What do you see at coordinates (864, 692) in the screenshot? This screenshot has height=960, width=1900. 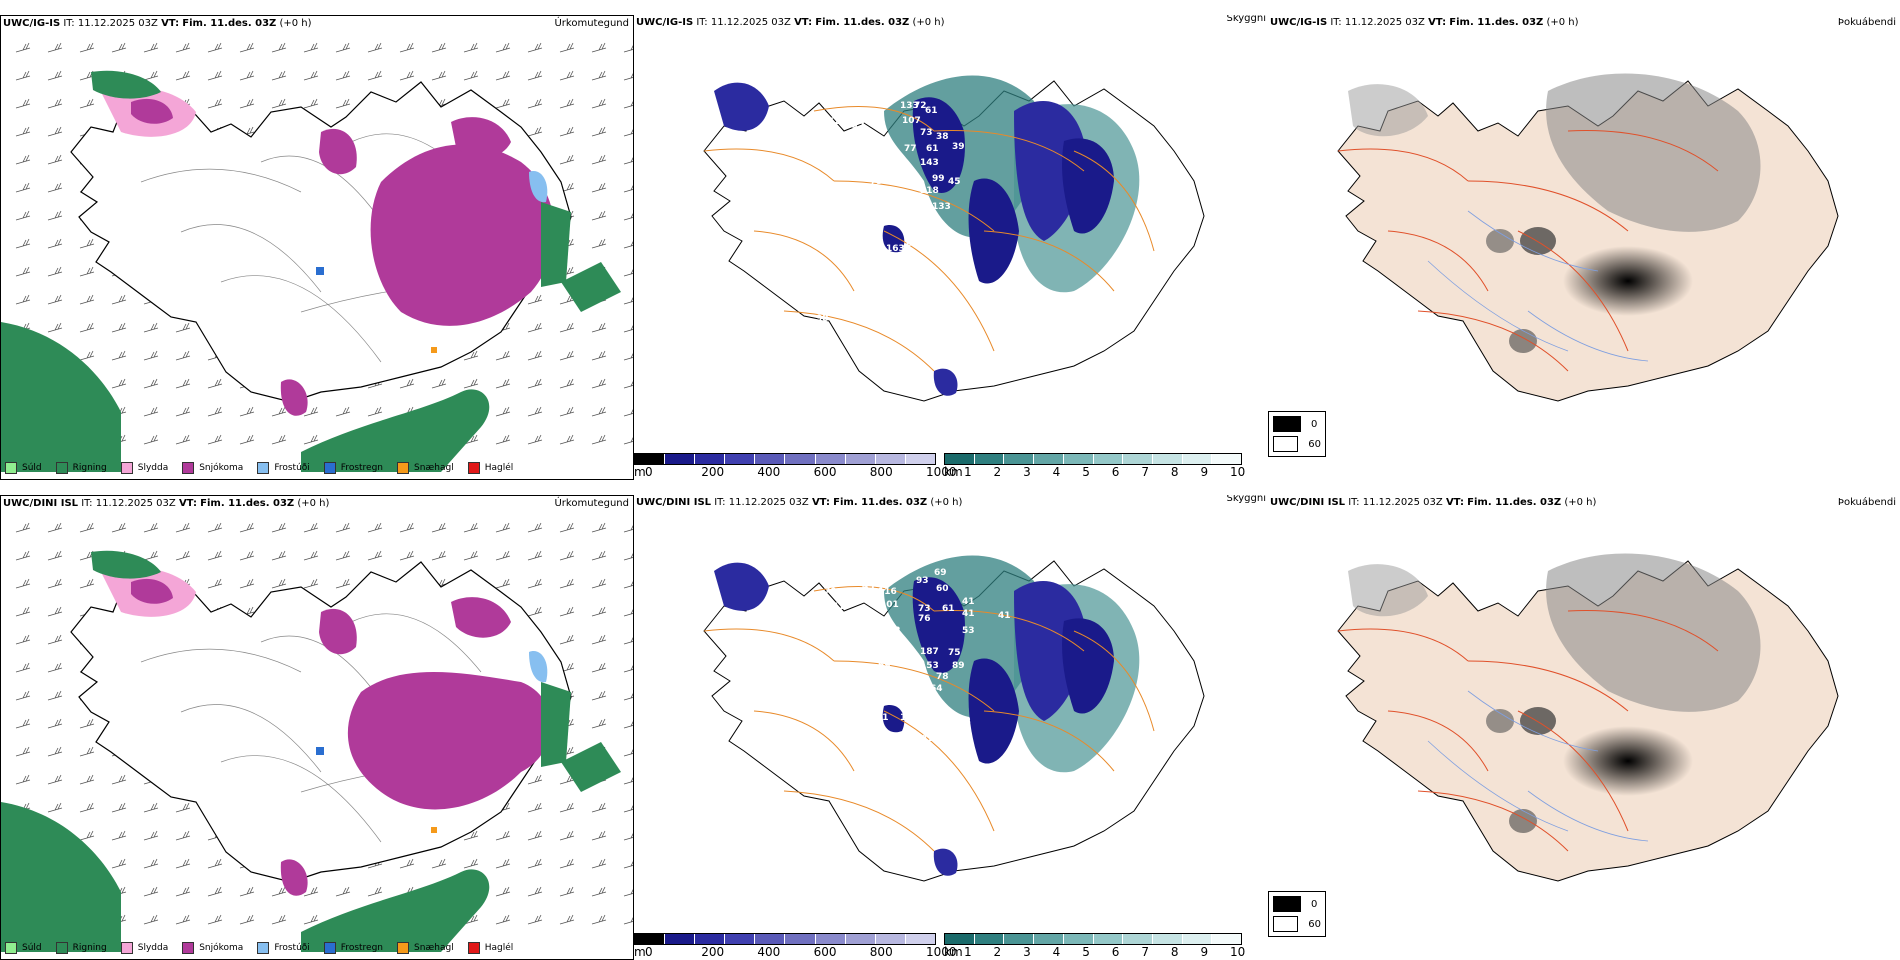 I see `precip-label: 59` at bounding box center [864, 692].